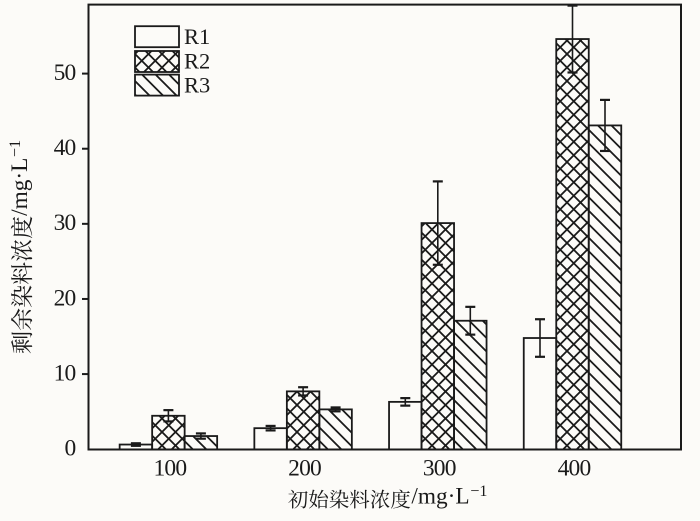  Describe the element at coordinates (65, 148) in the screenshot. I see `svg-text: 40` at that location.